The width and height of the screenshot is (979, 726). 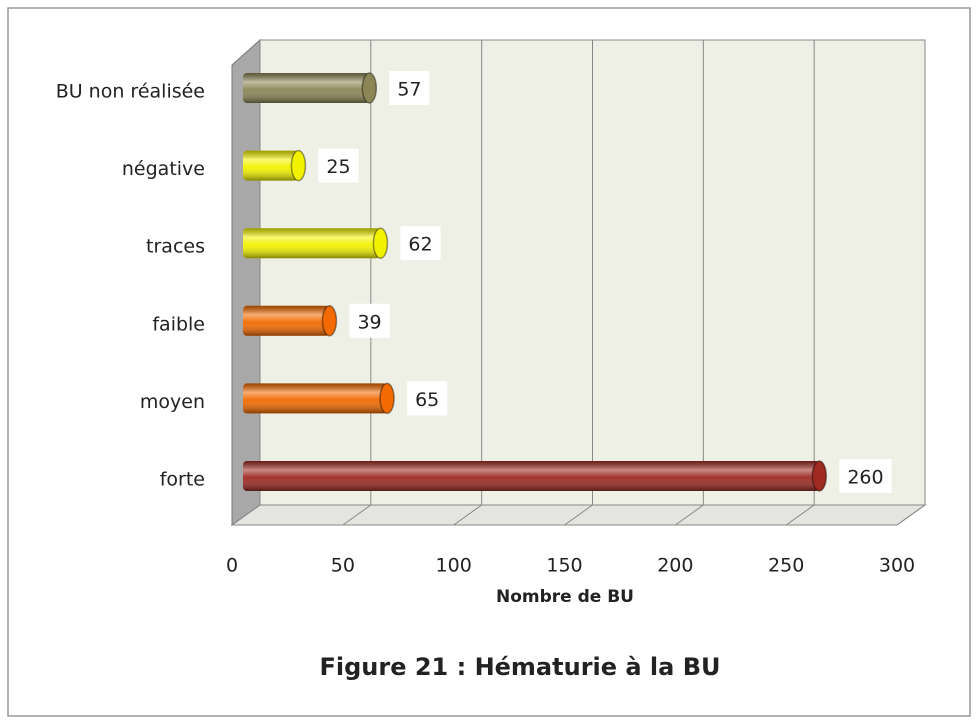 I want to click on value-label: 65, so click(x=427, y=400).